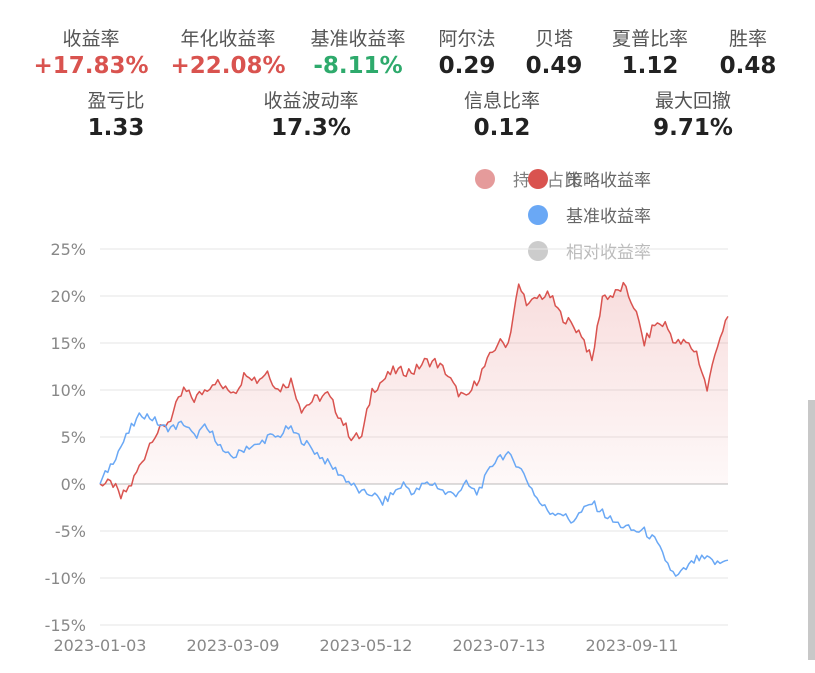  What do you see at coordinates (693, 128) in the screenshot?
I see `metric-value: 9.71%` at bounding box center [693, 128].